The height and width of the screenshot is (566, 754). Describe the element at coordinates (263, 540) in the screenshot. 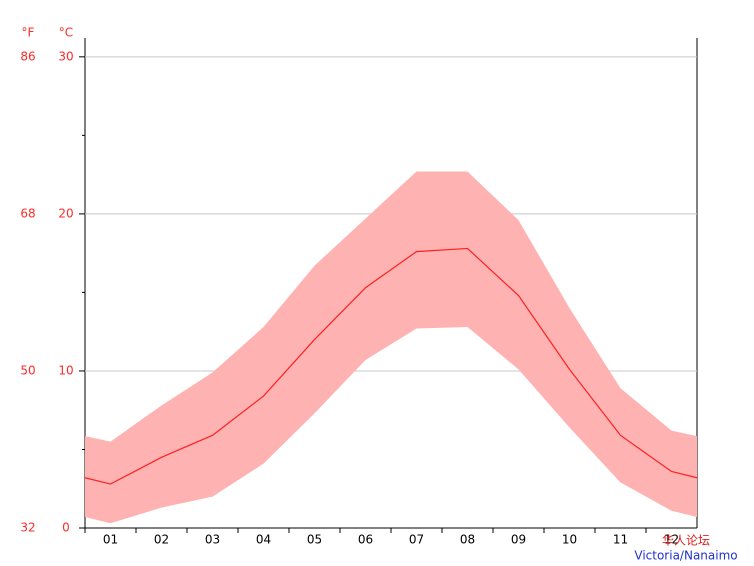

I see `x-tick-label: 04` at that location.